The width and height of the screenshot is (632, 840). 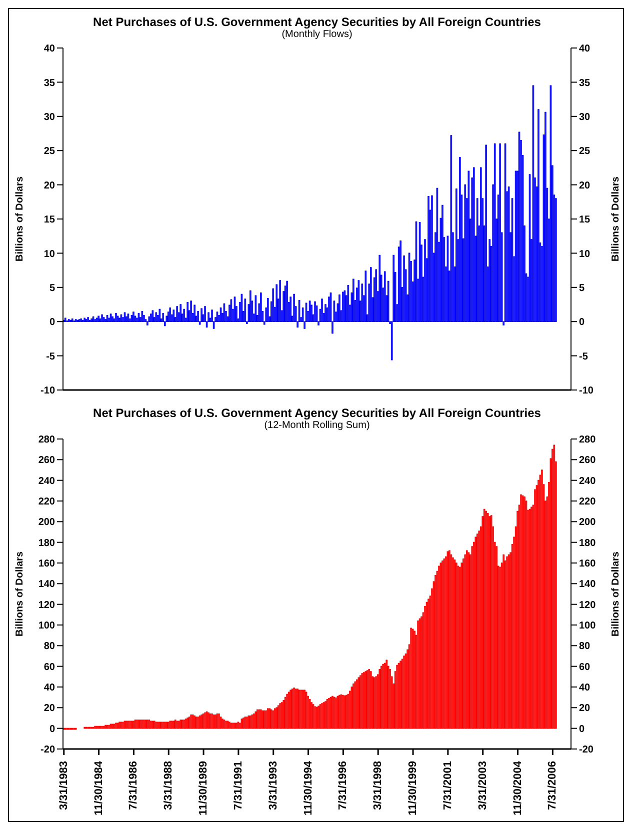 What do you see at coordinates (47, 481) in the screenshot?
I see `y-tick-label: 240` at bounding box center [47, 481].